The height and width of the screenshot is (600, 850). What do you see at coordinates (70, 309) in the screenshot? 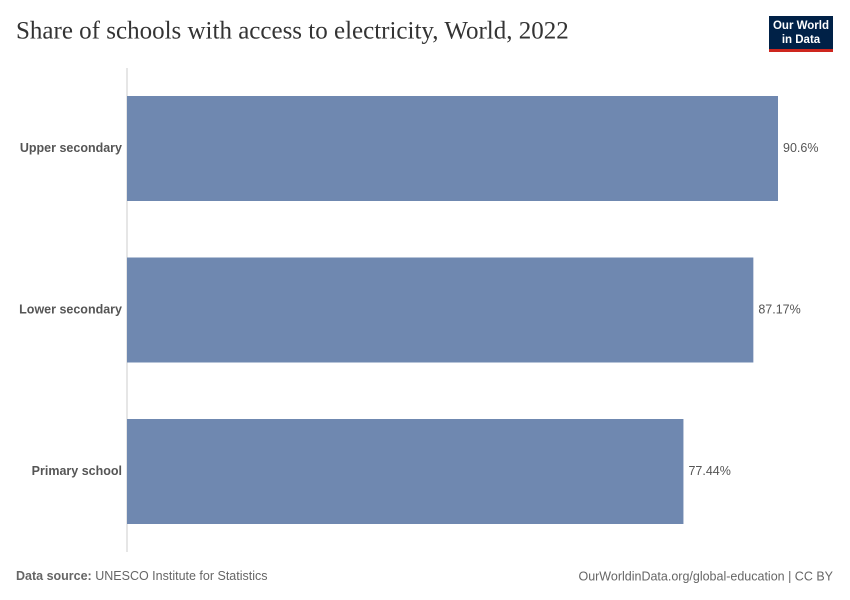
I see `category-label: Lower secondary` at bounding box center [70, 309].